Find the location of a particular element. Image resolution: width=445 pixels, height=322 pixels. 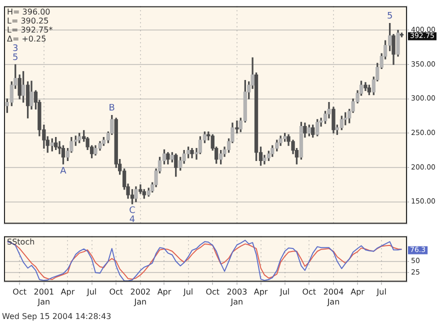

annotation: 3 is located at coordinates (15, 49).